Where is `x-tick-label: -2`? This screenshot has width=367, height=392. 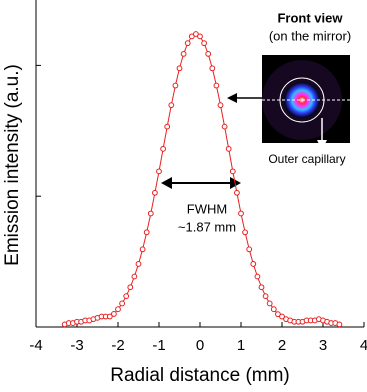 x-tick-label: -2 is located at coordinates (117, 345).